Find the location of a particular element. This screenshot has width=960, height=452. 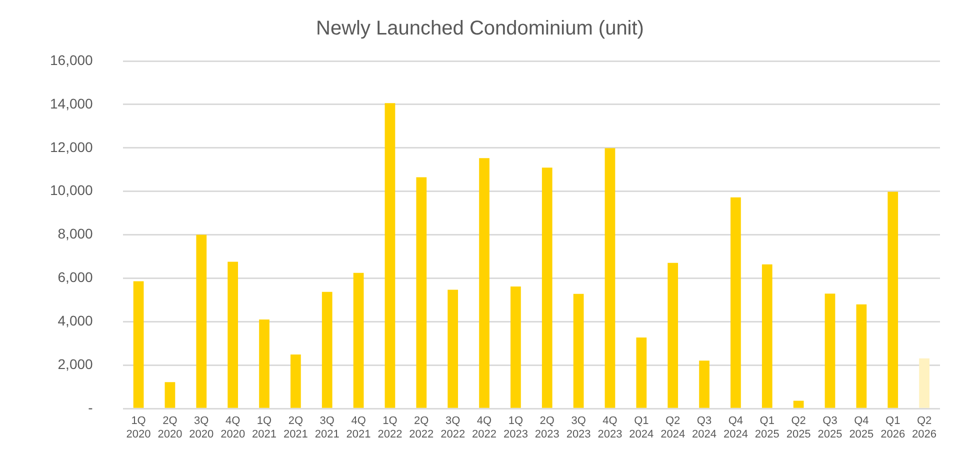

x-tick-label: Q2 2026 is located at coordinates (924, 427).